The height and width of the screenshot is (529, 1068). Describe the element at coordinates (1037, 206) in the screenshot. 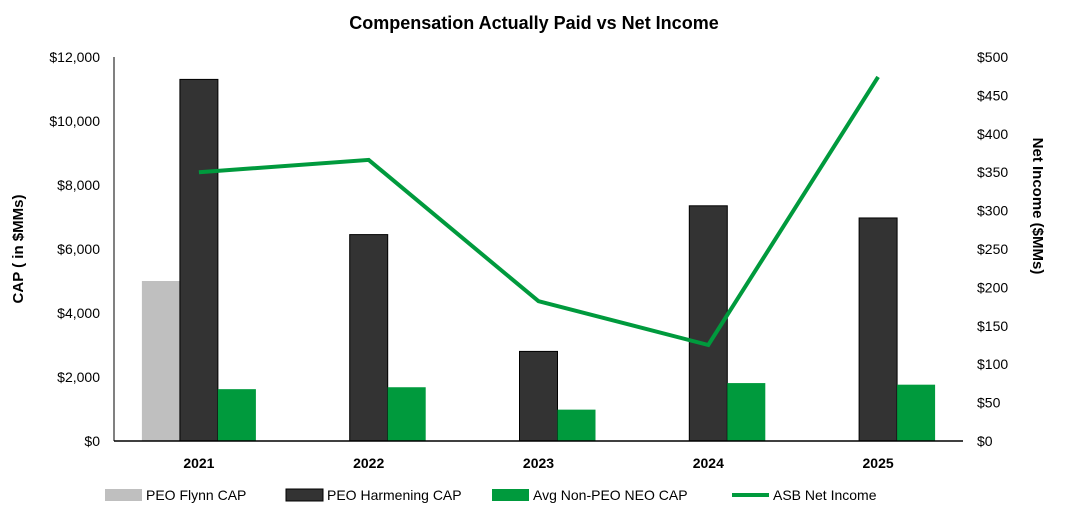

I see `y2-axis-label: Net Income ($MMs)` at that location.